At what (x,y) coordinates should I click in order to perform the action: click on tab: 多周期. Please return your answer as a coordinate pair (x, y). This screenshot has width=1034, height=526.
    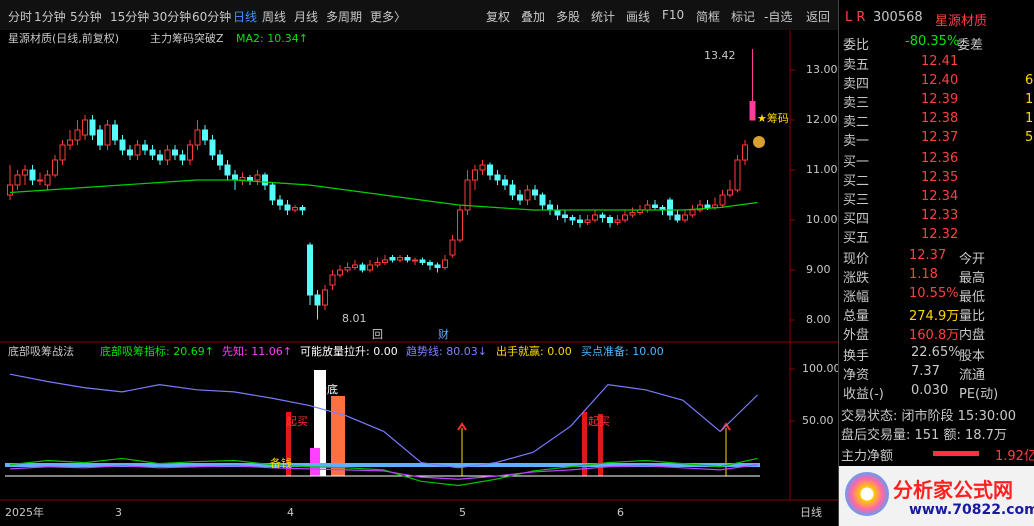
    Looking at the image, I should click on (344, 17).